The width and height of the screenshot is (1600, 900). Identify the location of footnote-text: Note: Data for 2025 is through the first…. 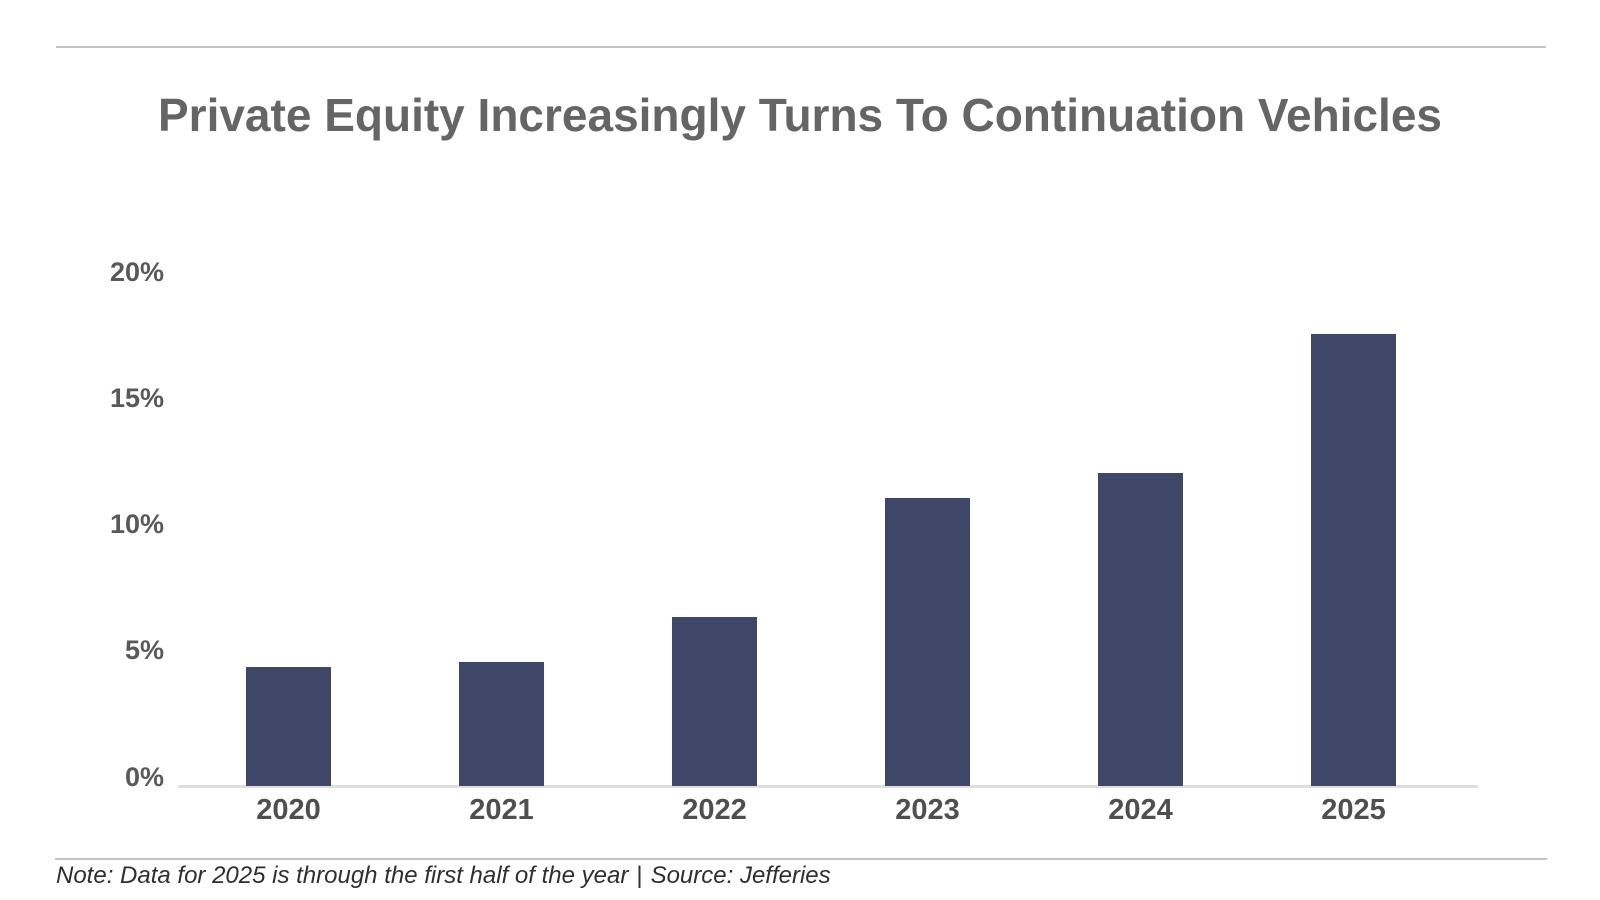
(342, 875).